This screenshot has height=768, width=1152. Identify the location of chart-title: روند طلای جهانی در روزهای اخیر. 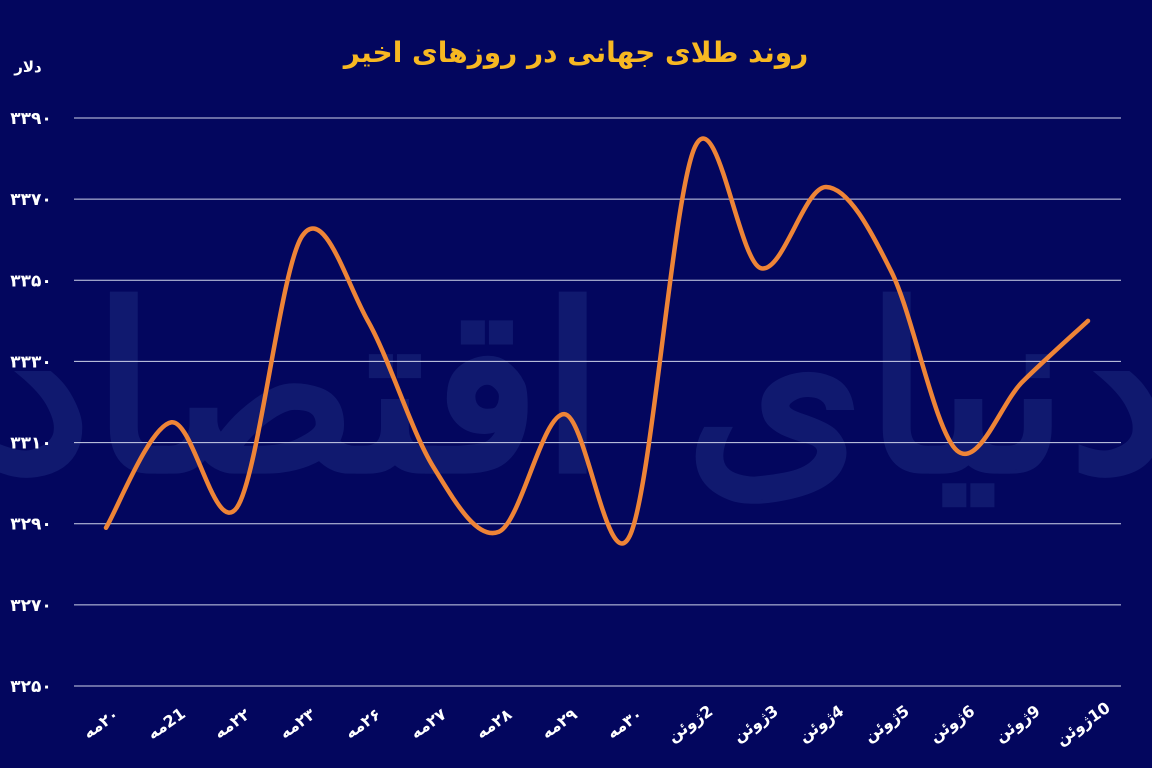
(576, 52).